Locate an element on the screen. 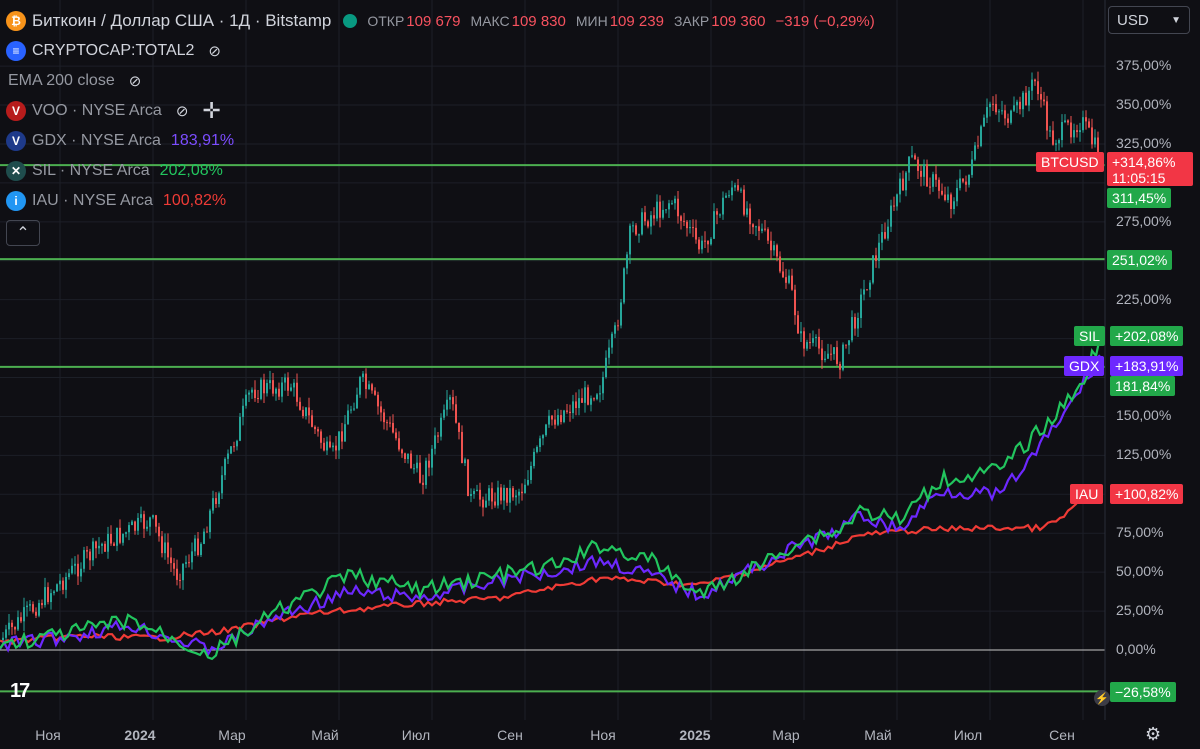 This screenshot has width=1200, height=749. legend-item-total2: ≡ CRYPTOCAP:TOTAL2 ⊘ is located at coordinates (440, 51).